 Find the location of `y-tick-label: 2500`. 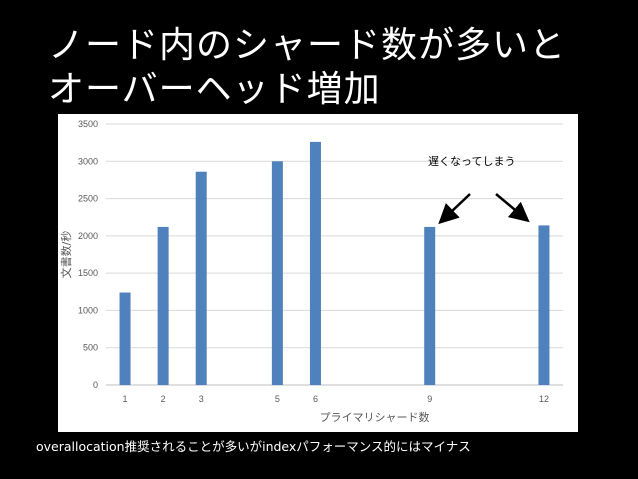

y-tick-label: 2500 is located at coordinates (88, 199).